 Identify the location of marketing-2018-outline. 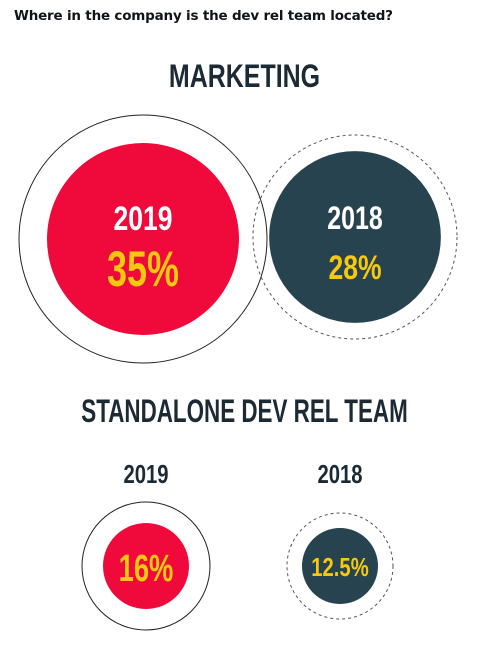
(355, 237).